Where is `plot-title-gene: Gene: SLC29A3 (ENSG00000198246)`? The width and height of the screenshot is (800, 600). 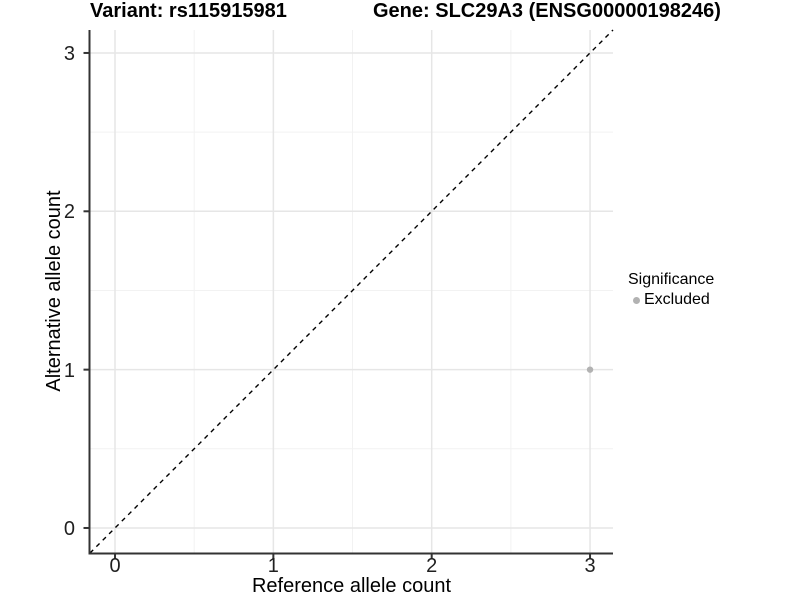 plot-title-gene: Gene: SLC29A3 (ENSG00000198246) is located at coordinates (547, 11).